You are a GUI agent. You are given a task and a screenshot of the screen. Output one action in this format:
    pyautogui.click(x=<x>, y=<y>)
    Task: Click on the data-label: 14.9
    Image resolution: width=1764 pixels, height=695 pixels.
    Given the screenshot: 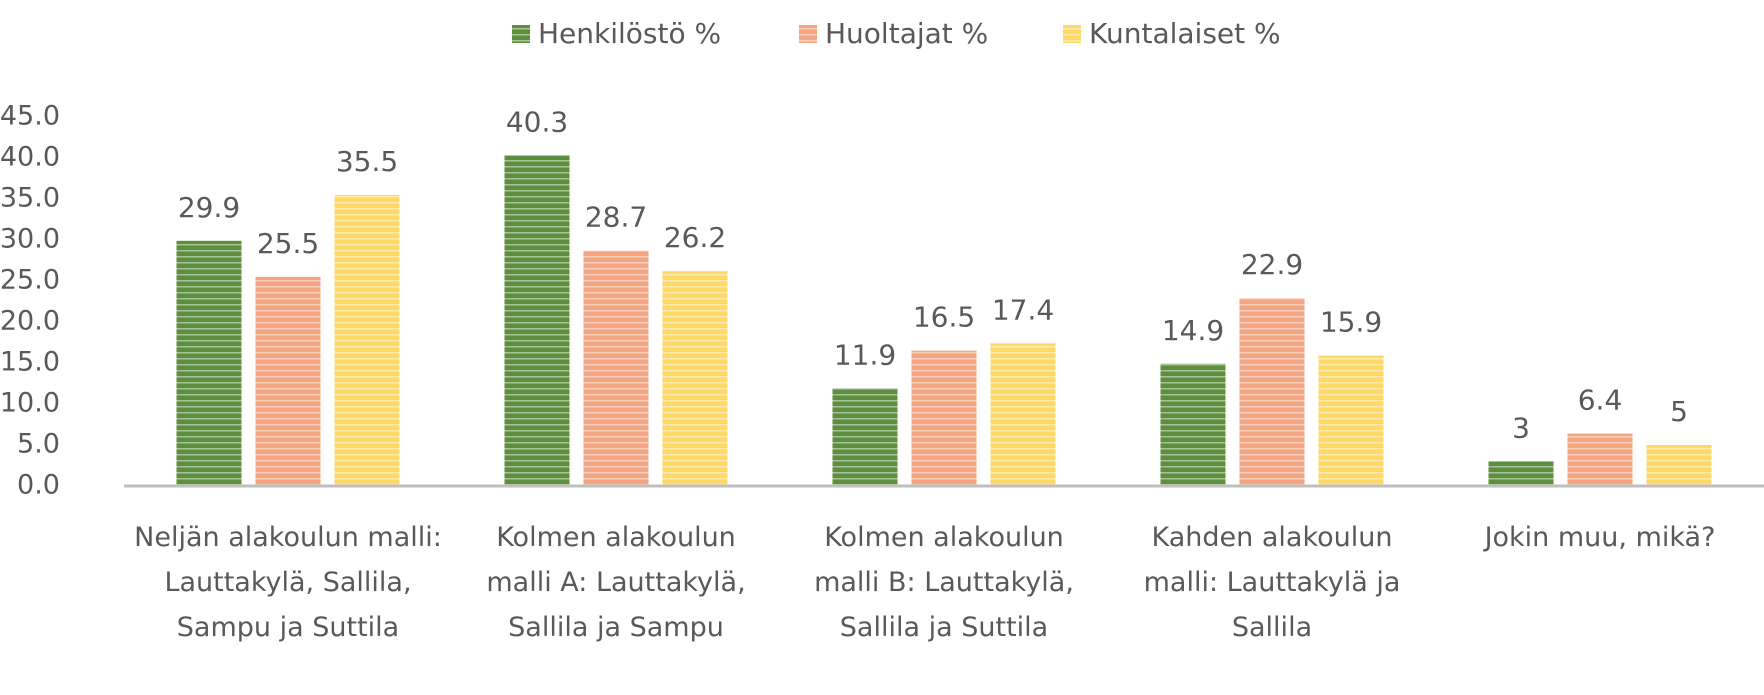 What is the action you would take?
    pyautogui.click(x=1193, y=330)
    